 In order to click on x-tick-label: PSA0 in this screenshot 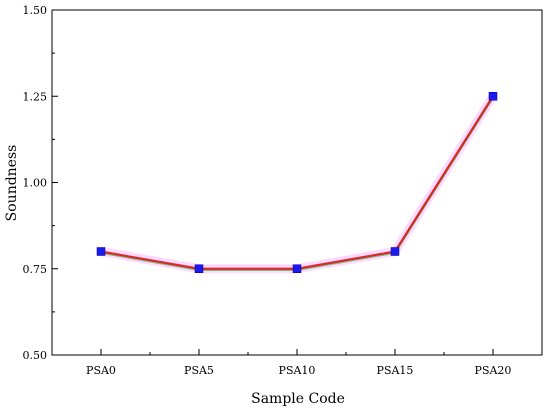, I will do `click(101, 370)`.